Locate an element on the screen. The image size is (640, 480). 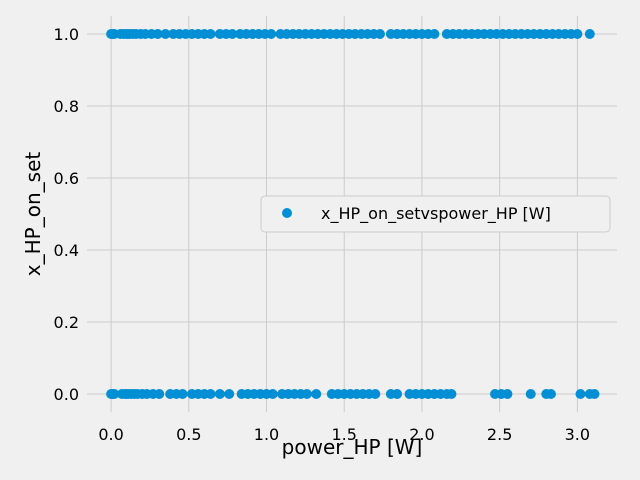
x-tick-label: 3.0 is located at coordinates (577, 434).